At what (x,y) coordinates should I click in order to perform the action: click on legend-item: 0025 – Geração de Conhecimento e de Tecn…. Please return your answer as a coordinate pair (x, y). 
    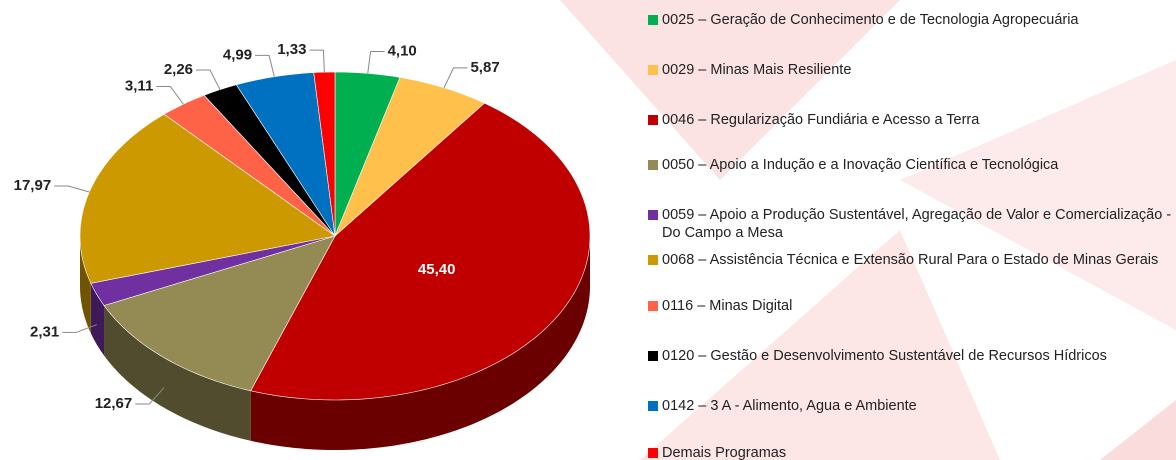
    Looking at the image, I should click on (910, 20).